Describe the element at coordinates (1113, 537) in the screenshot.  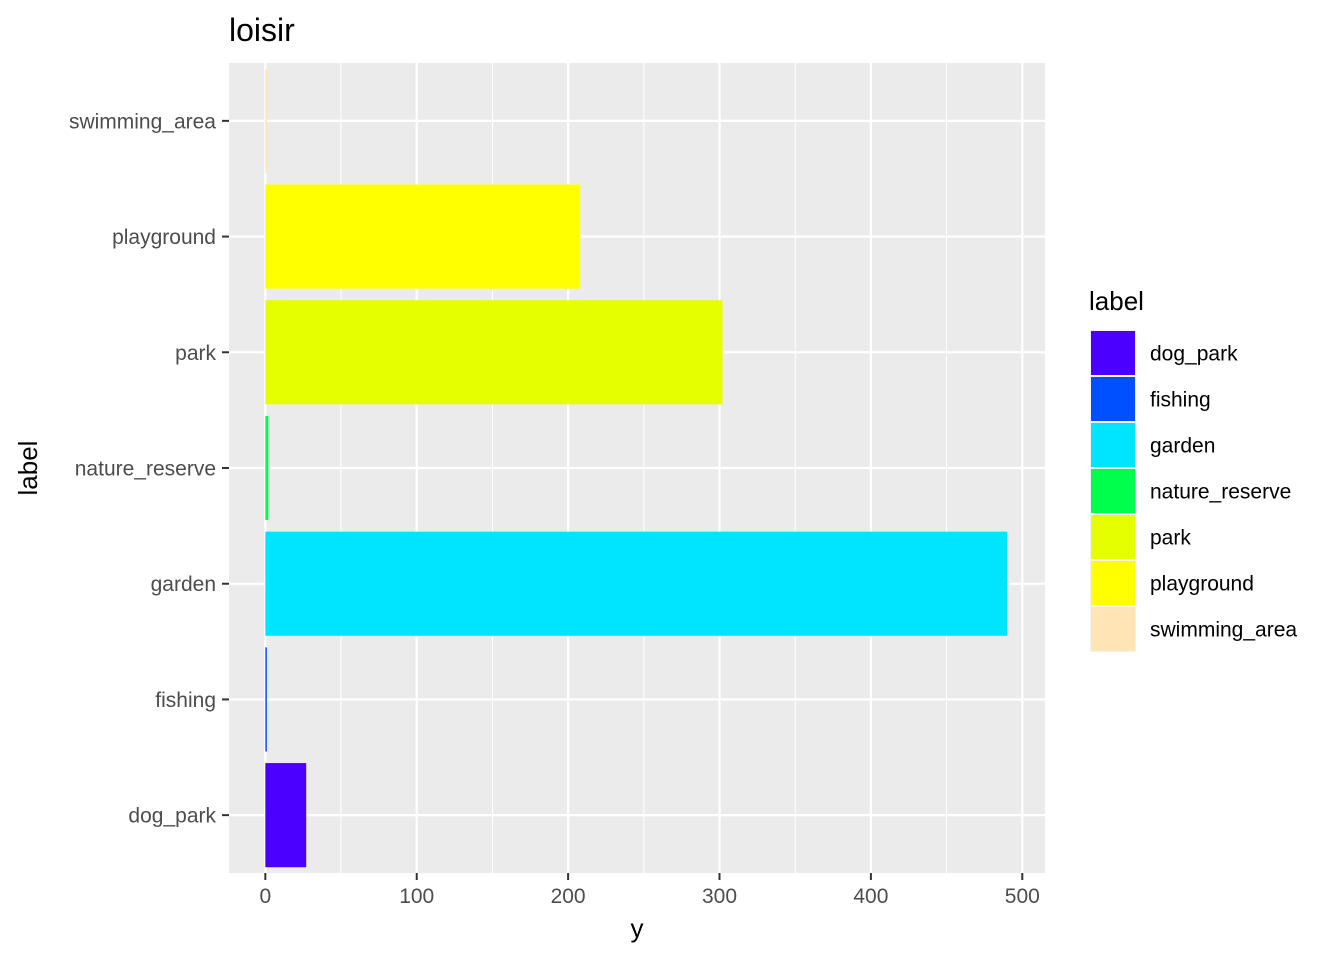
I see `legend-swatch-park` at that location.